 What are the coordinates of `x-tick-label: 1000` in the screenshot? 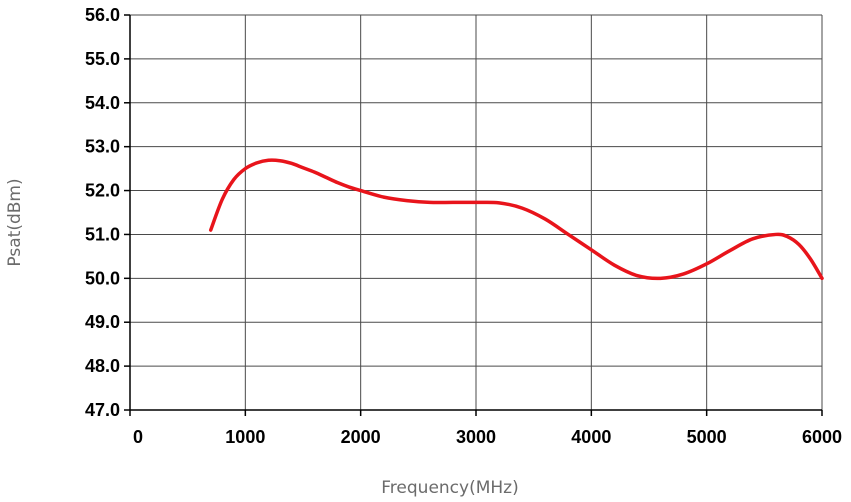 It's located at (245, 437).